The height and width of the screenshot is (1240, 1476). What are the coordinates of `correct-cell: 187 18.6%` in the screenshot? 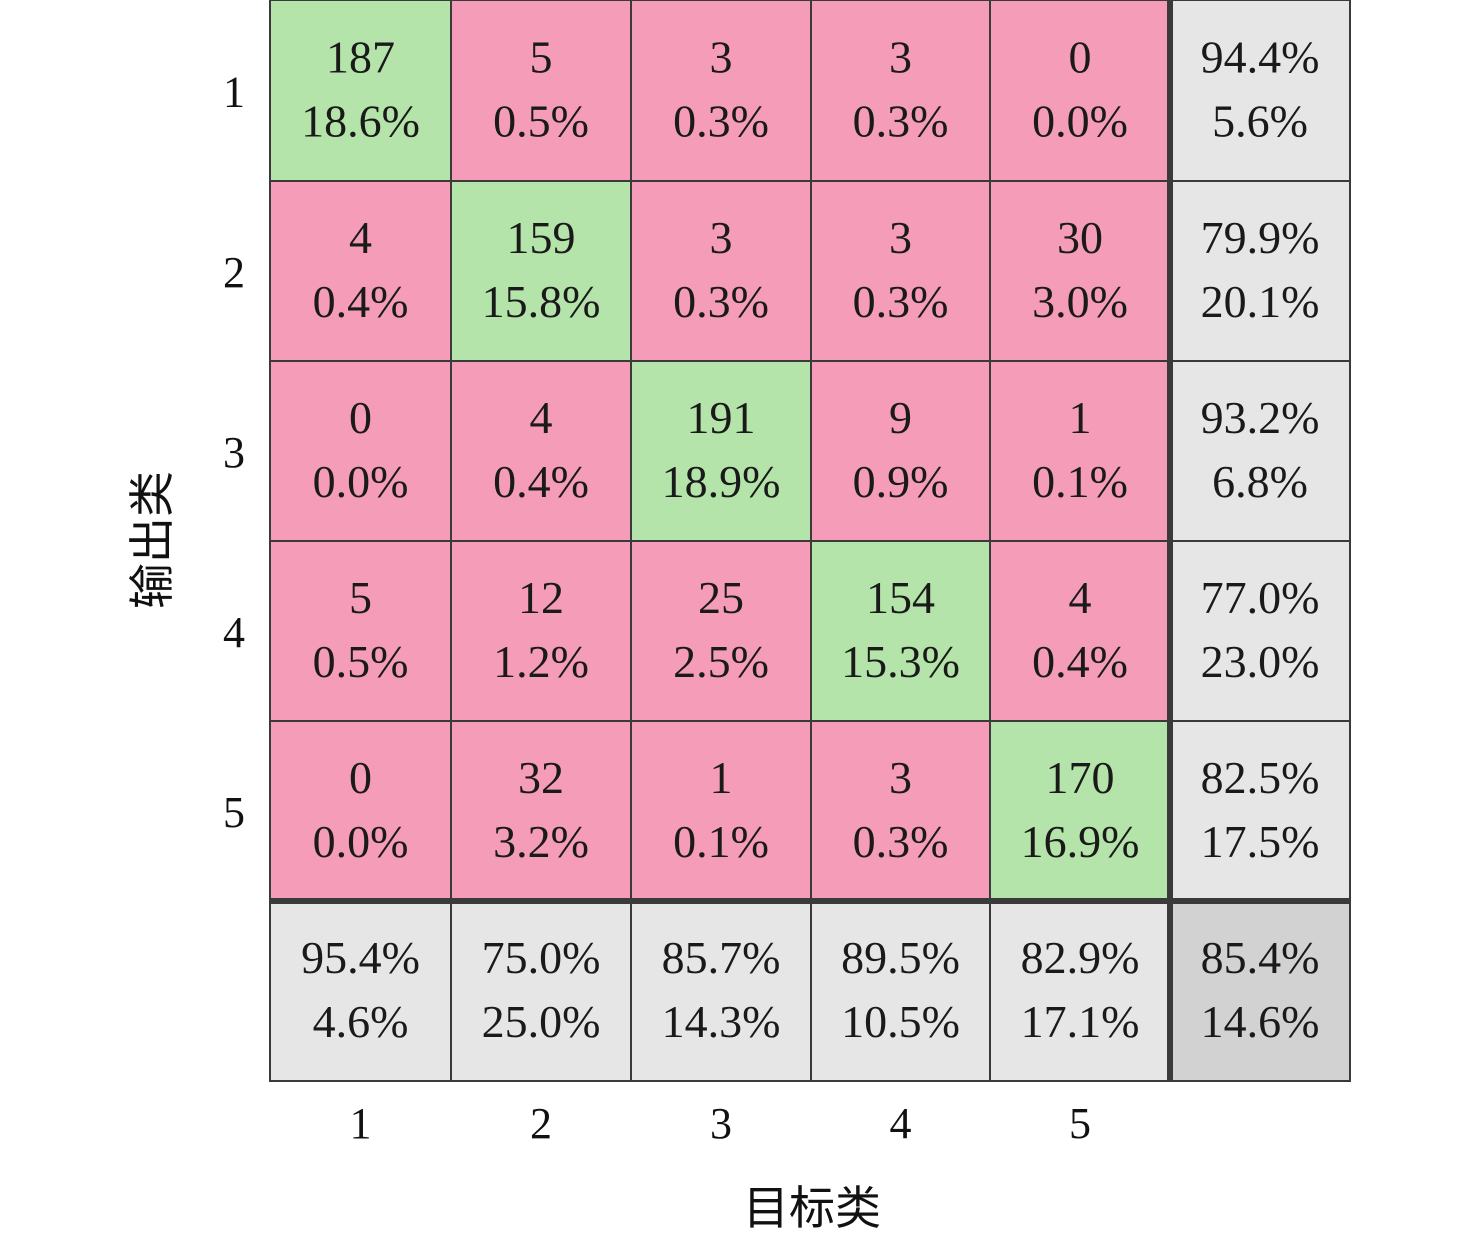 It's located at (360, 91).